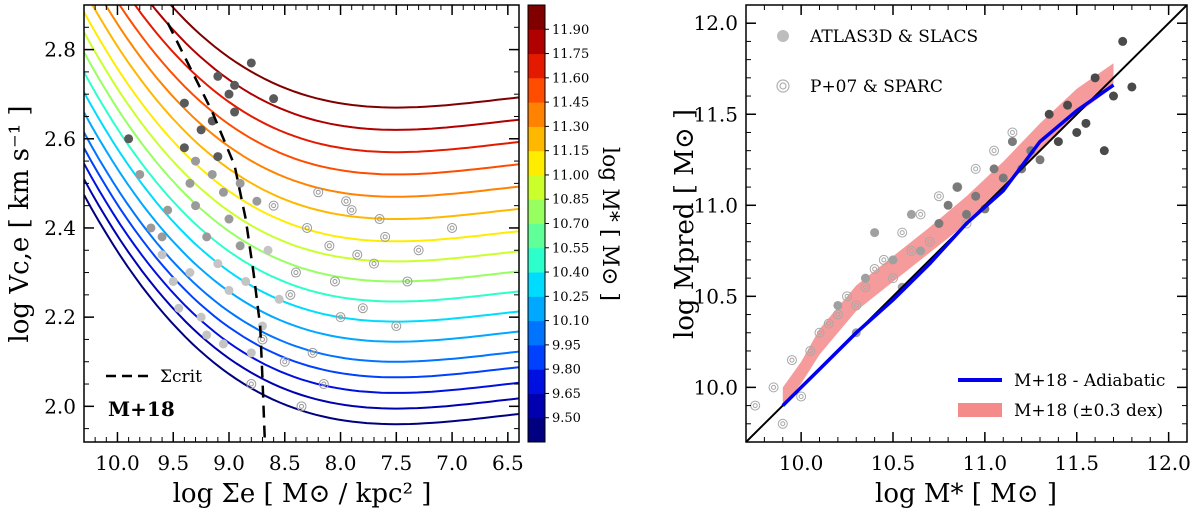  I want to click on atlas-legend-marker, so click(783, 36).